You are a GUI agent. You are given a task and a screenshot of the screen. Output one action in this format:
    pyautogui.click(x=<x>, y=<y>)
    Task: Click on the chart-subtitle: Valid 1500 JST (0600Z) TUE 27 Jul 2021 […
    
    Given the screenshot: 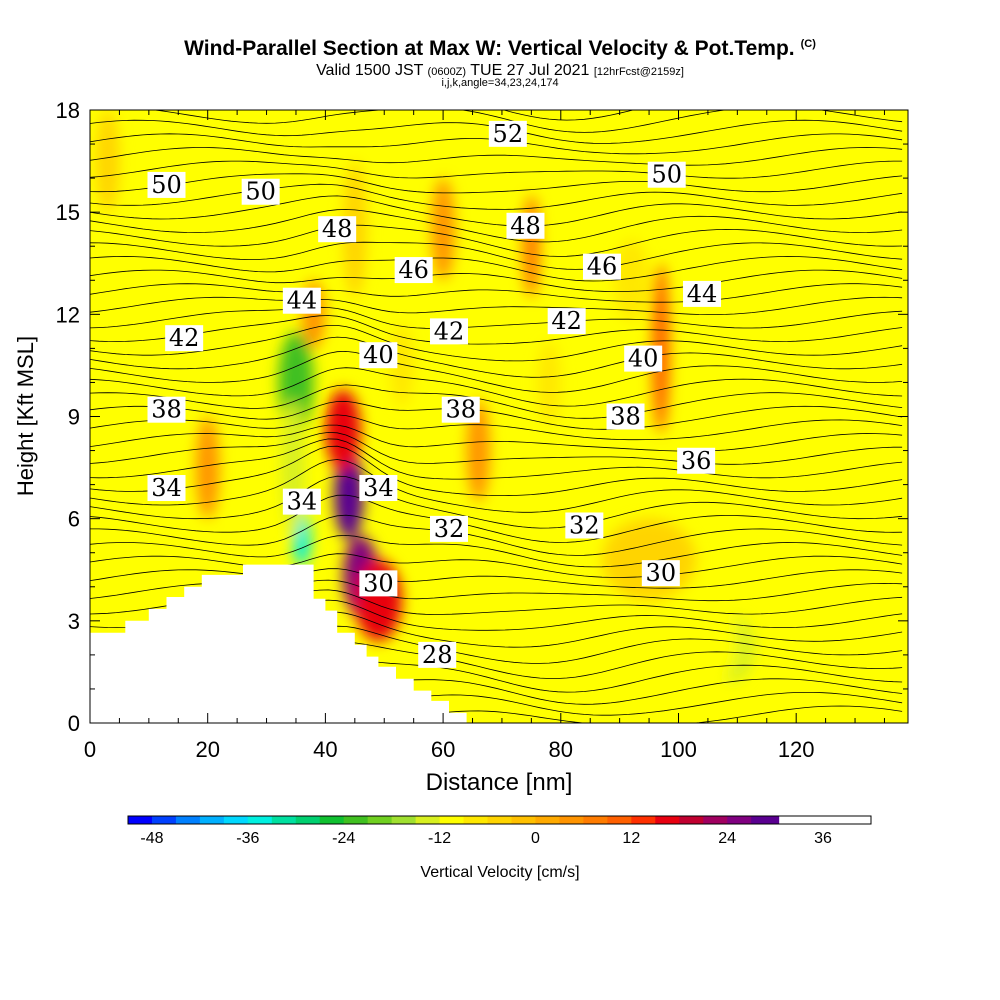 What is the action you would take?
    pyautogui.click(x=500, y=71)
    